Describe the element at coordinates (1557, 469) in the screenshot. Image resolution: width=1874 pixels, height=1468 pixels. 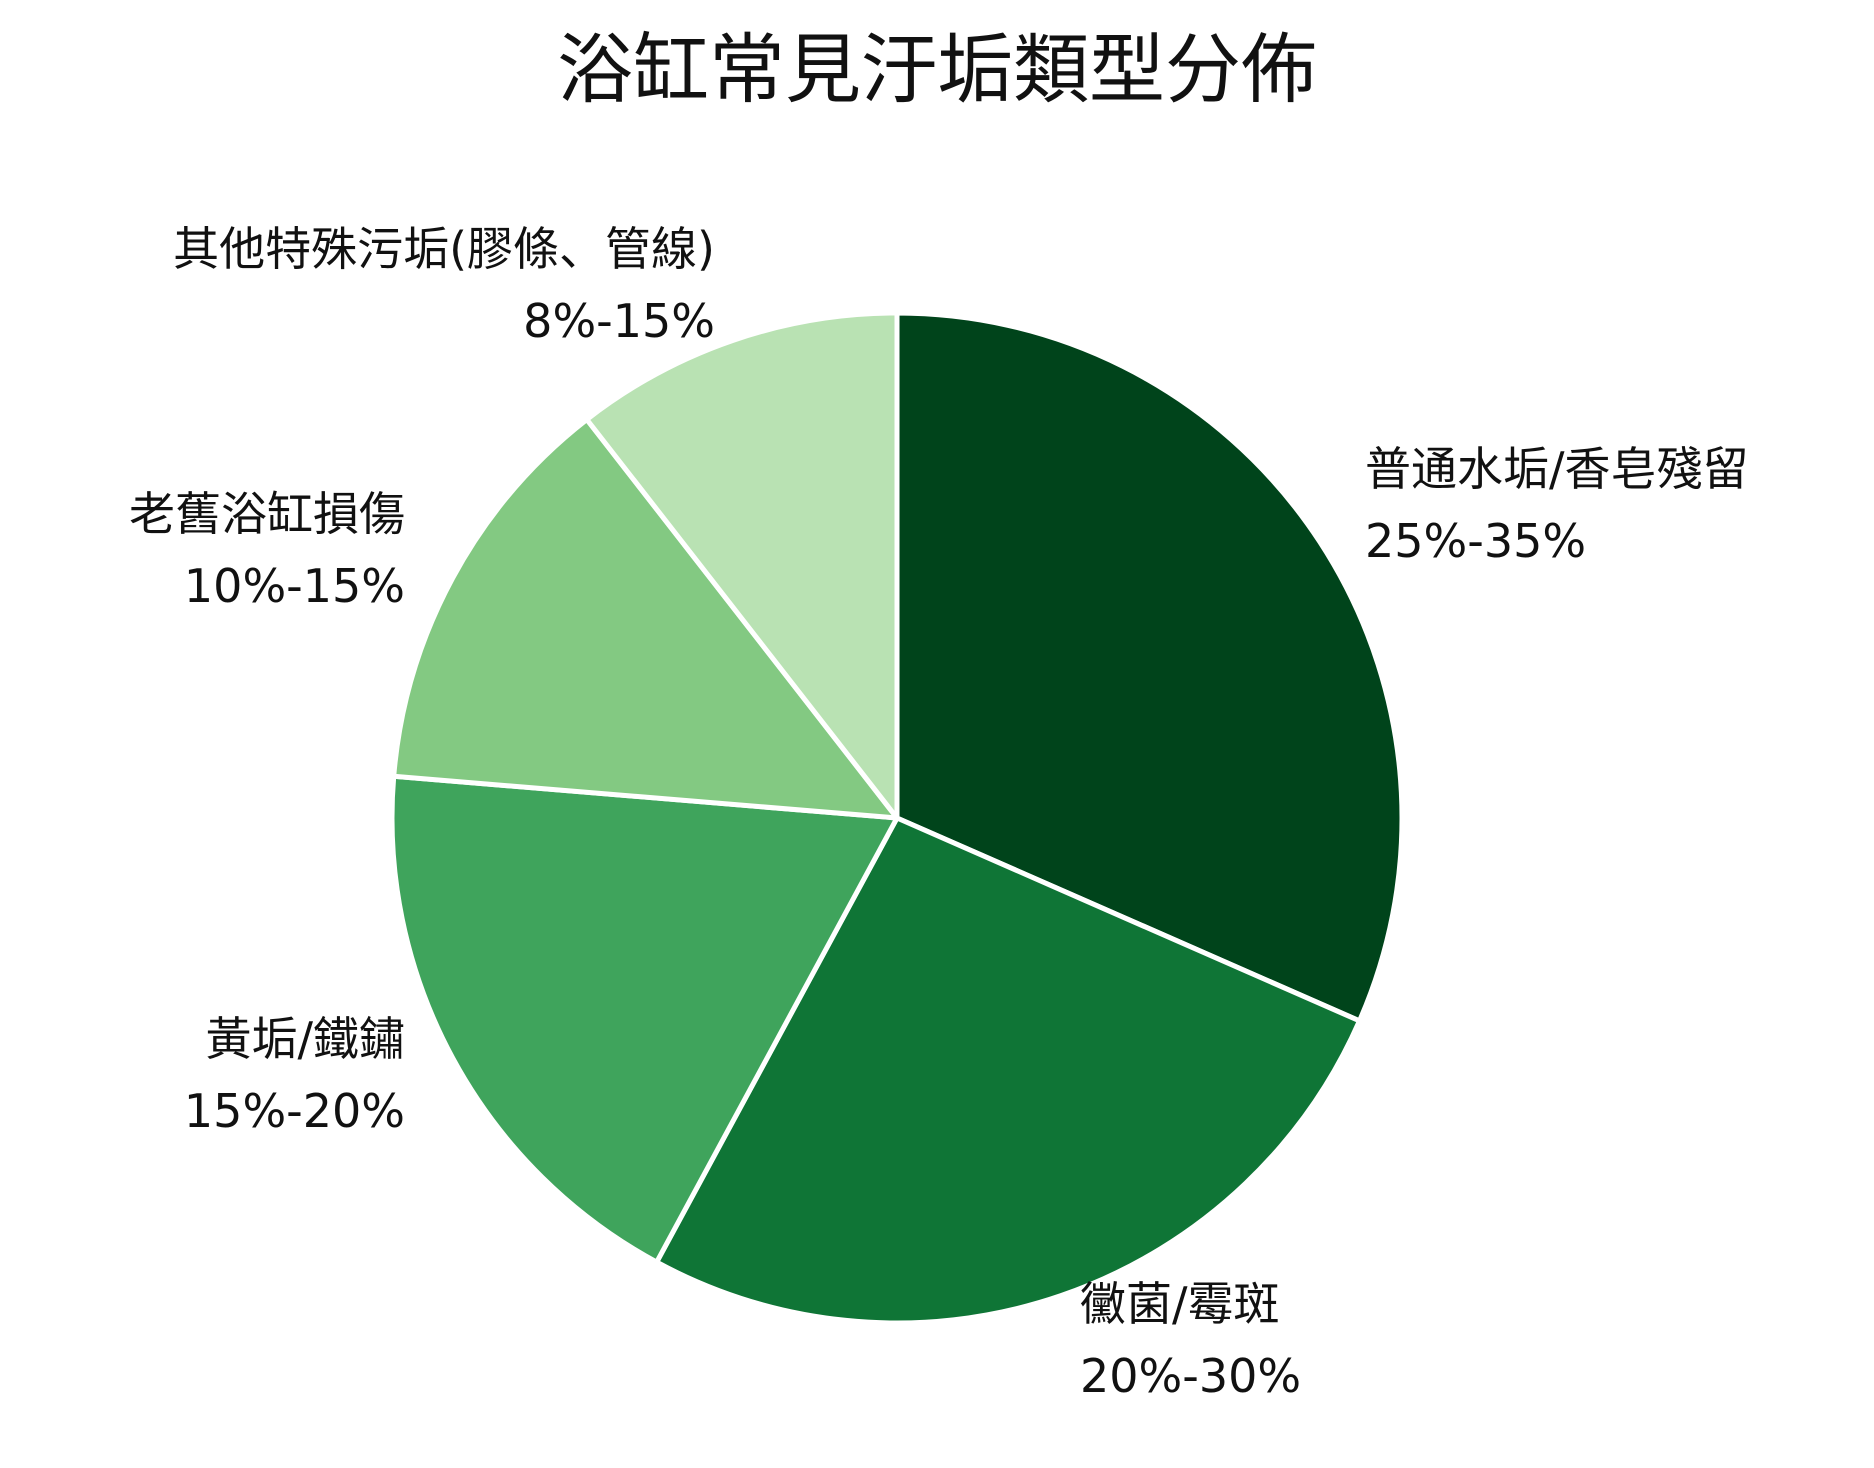
I see `slice-name-label: 普通水垢/香皂殘留` at that location.